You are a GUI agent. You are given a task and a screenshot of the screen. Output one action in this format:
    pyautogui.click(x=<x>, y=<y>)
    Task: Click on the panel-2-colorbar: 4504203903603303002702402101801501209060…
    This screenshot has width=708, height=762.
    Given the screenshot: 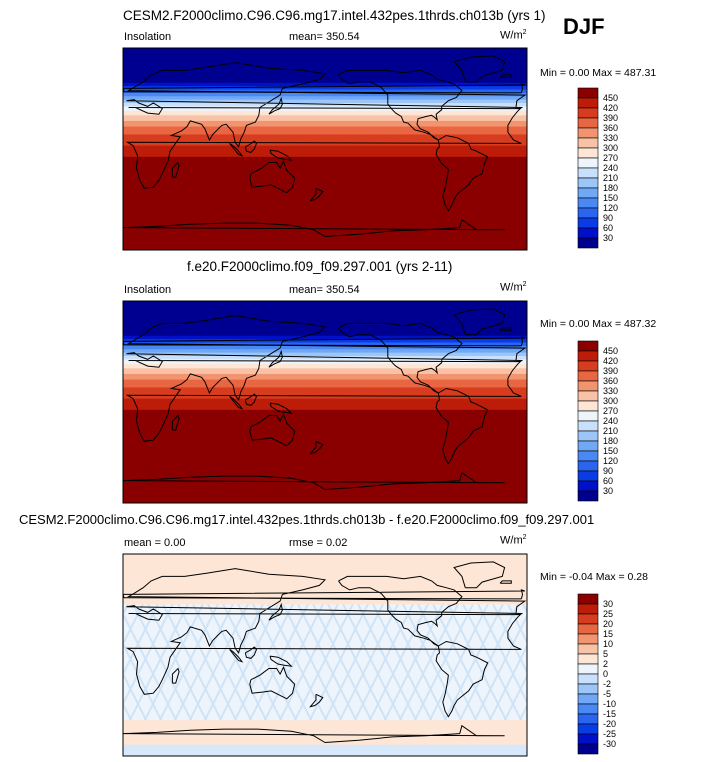 What is the action you would take?
    pyautogui.click(x=597, y=421)
    